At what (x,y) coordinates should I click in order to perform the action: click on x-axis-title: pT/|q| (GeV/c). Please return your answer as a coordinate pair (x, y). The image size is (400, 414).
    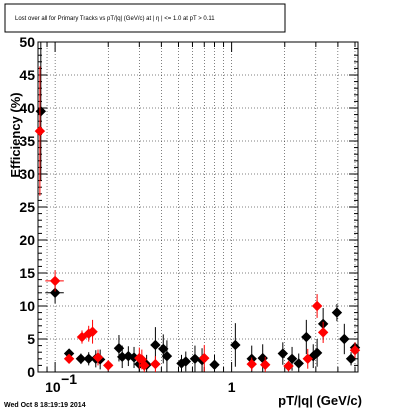
    Looking at the image, I should click on (320, 400).